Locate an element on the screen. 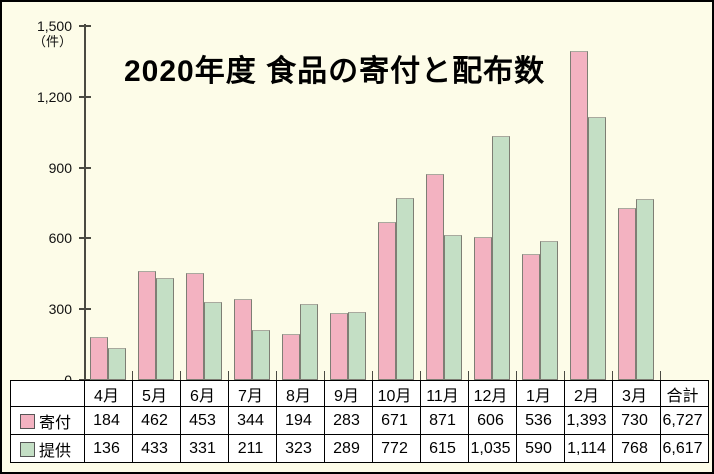 The height and width of the screenshot is (474, 714). value-cell: 433 is located at coordinates (156, 448).